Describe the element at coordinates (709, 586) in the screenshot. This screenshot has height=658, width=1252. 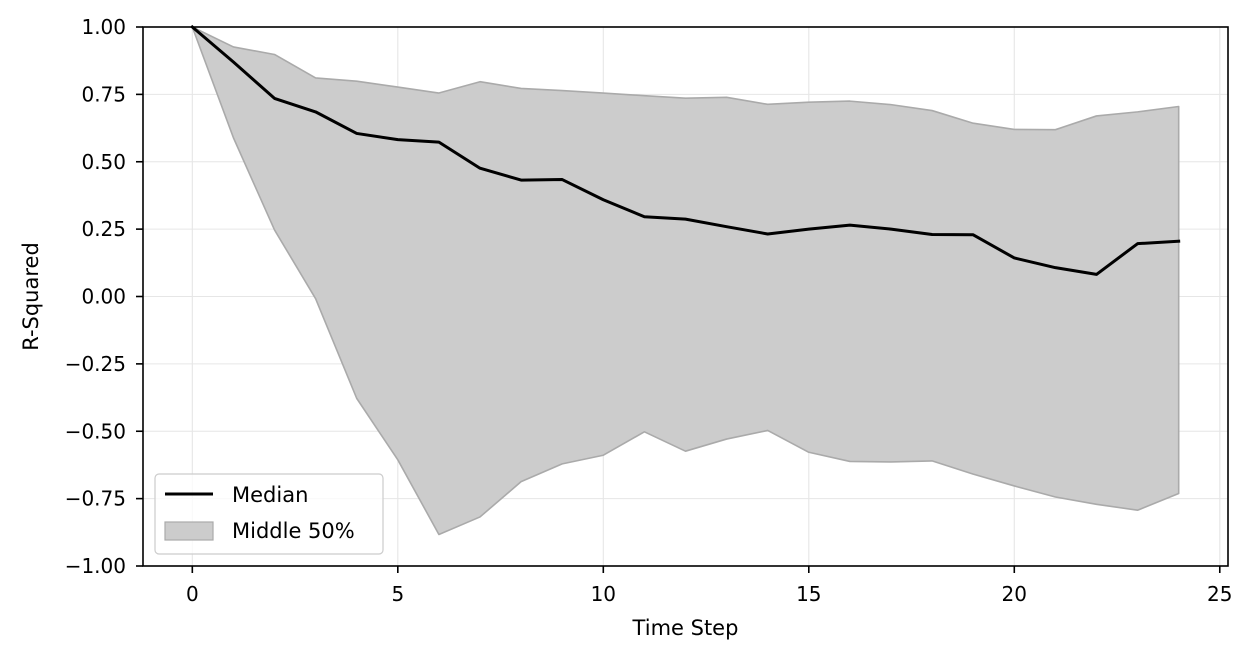
I see `x-axis-ticks: 0 5 10 15 20 25` at that location.